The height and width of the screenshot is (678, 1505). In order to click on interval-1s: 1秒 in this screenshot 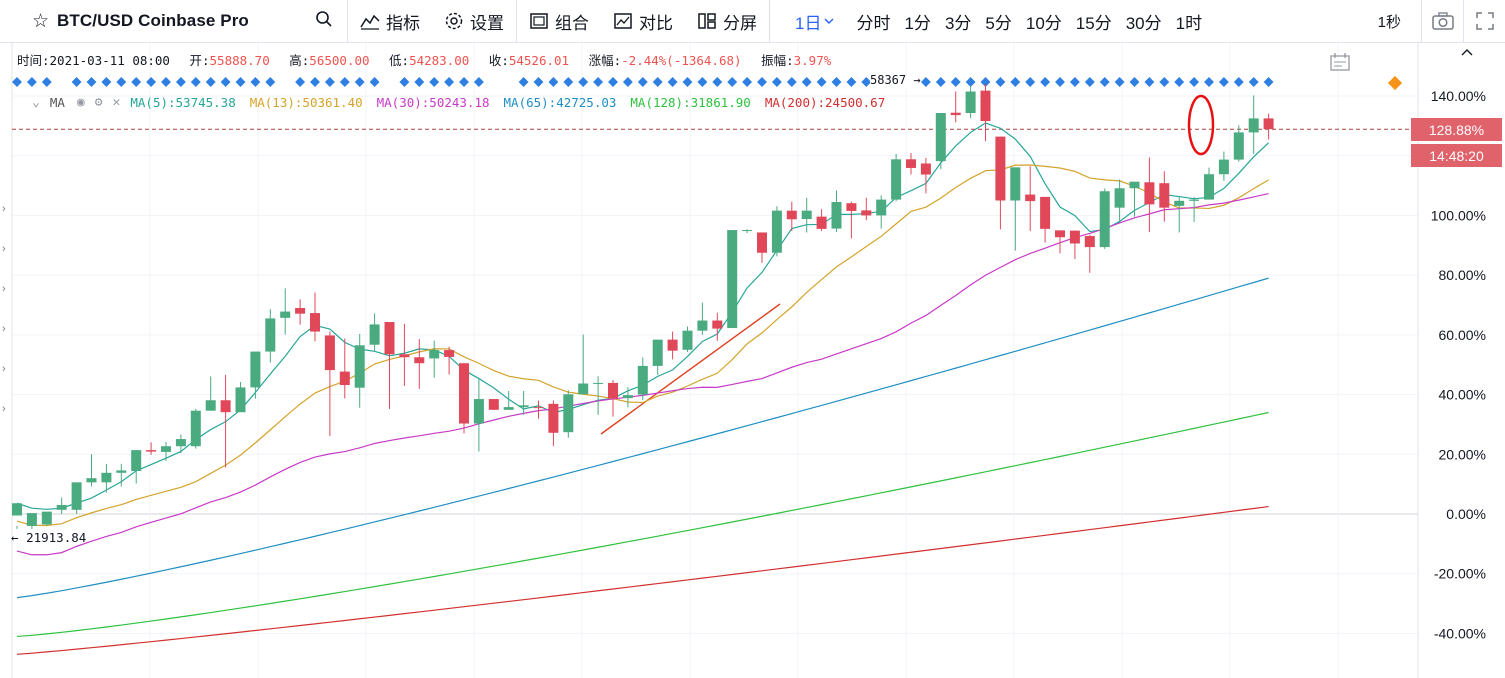, I will do `click(1389, 22)`.